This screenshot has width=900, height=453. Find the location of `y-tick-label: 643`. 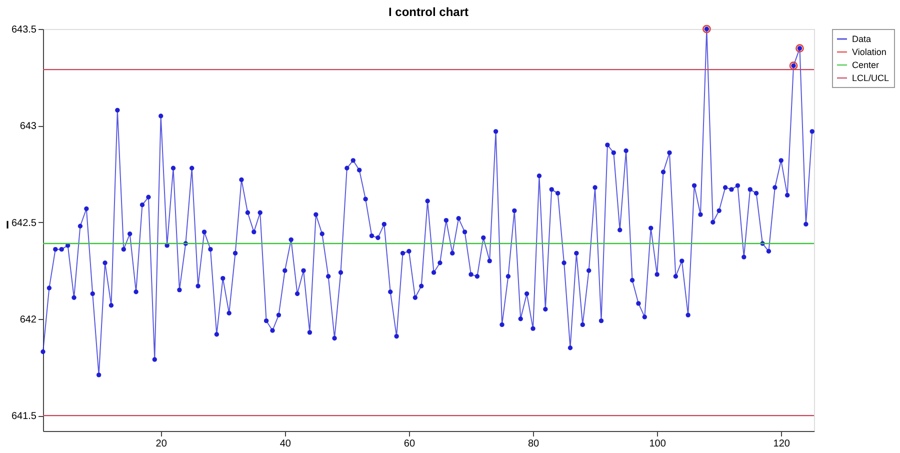

y-tick-label: 643 is located at coordinates (28, 126).